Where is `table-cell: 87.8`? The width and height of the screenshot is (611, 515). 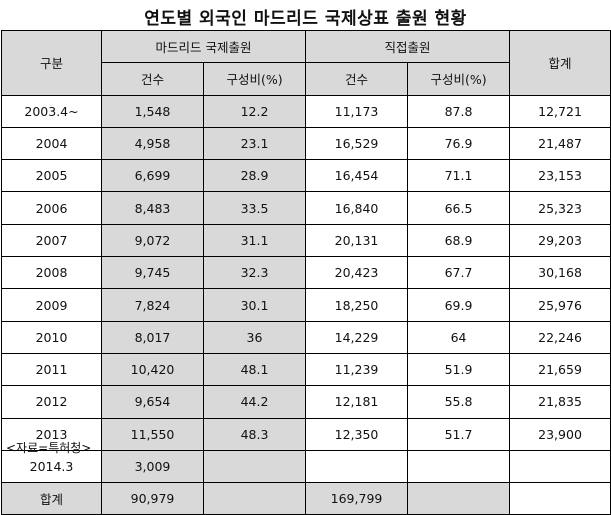
table-cell: 87.8 is located at coordinates (459, 111).